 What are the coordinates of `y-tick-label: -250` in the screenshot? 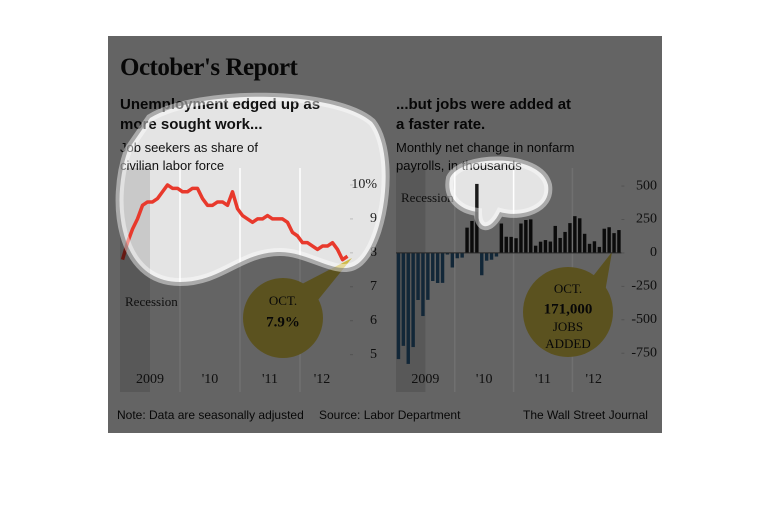 It's located at (644, 286).